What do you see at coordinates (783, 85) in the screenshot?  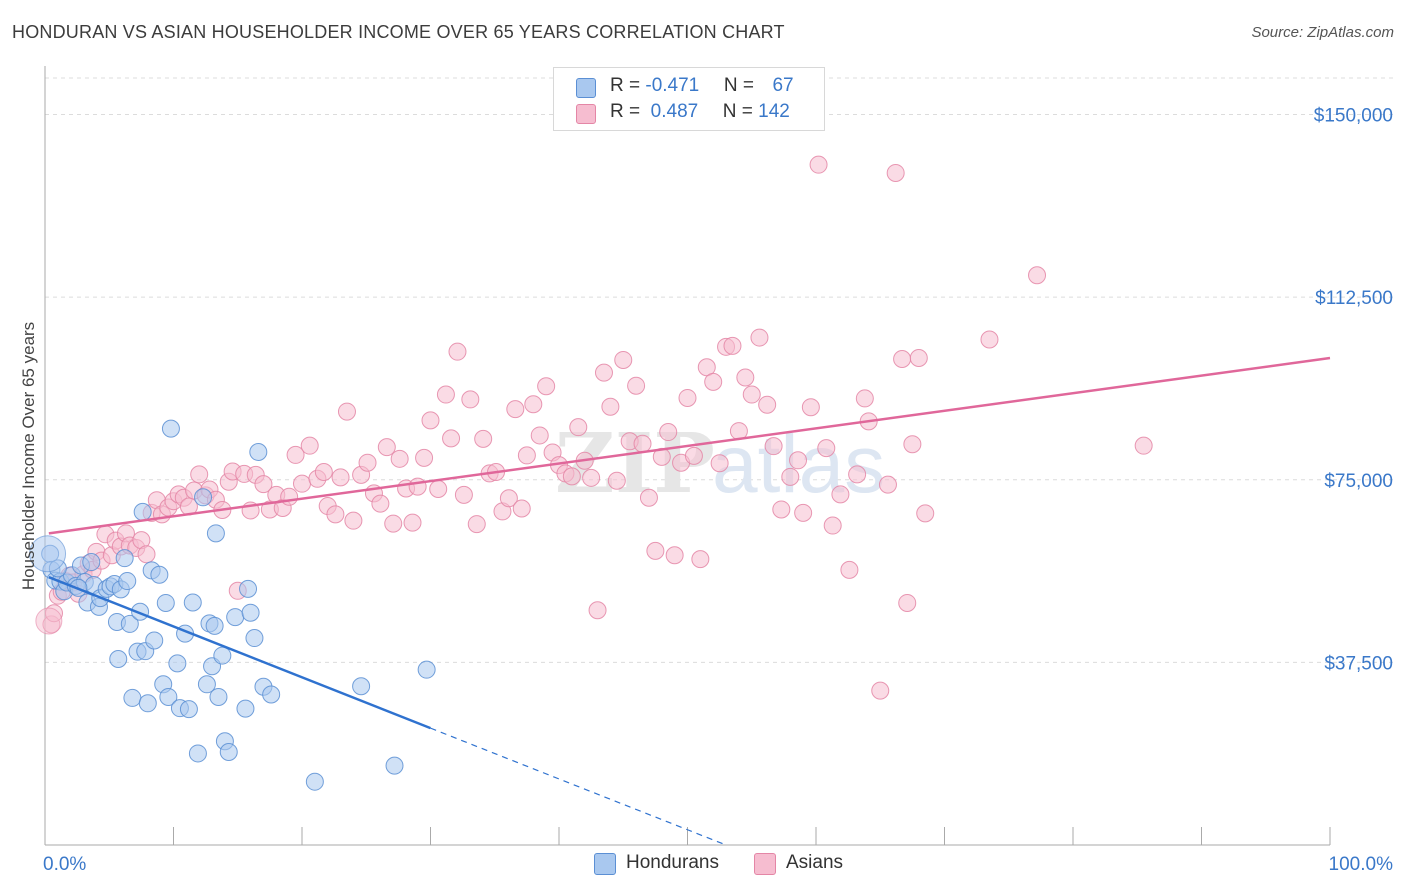 I see `hondurans-n-value: 67` at bounding box center [783, 85].